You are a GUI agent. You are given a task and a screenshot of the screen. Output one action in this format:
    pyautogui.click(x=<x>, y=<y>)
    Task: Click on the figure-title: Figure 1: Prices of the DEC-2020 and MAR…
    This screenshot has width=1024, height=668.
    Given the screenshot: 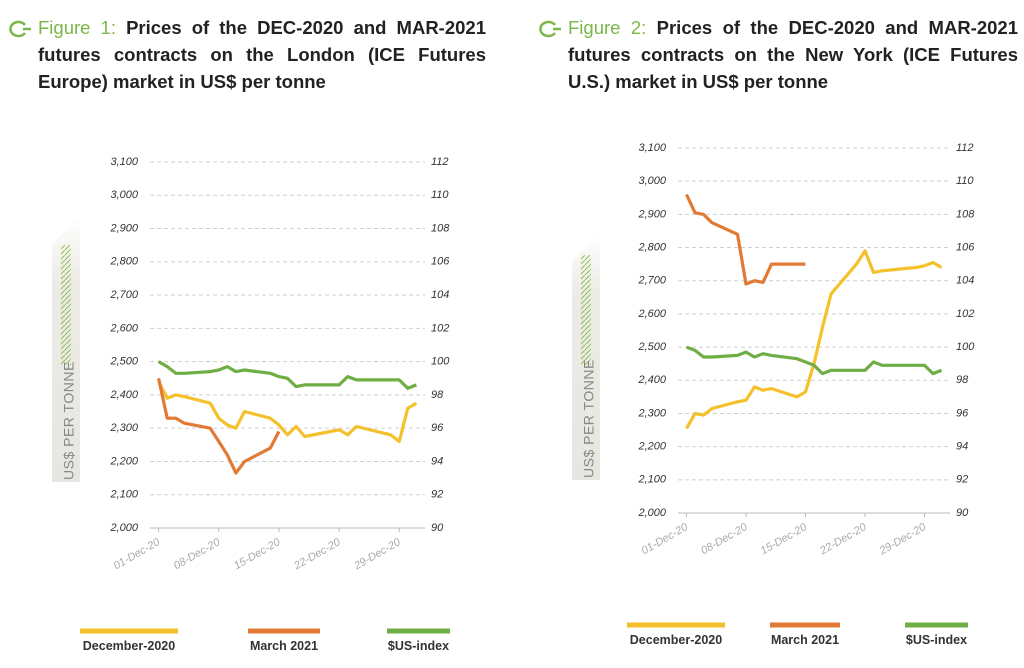 What is the action you would take?
    pyautogui.click(x=262, y=54)
    